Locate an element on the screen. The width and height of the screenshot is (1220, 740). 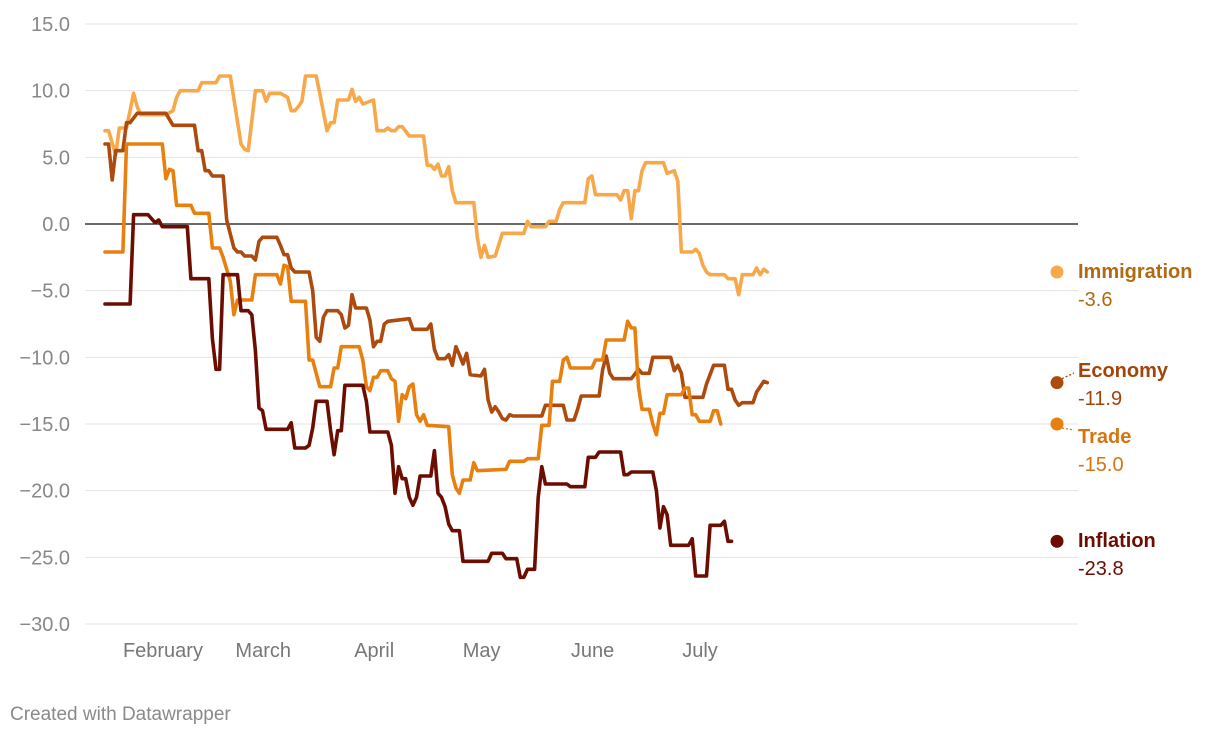
x-tick-label: February is located at coordinates (163, 651).